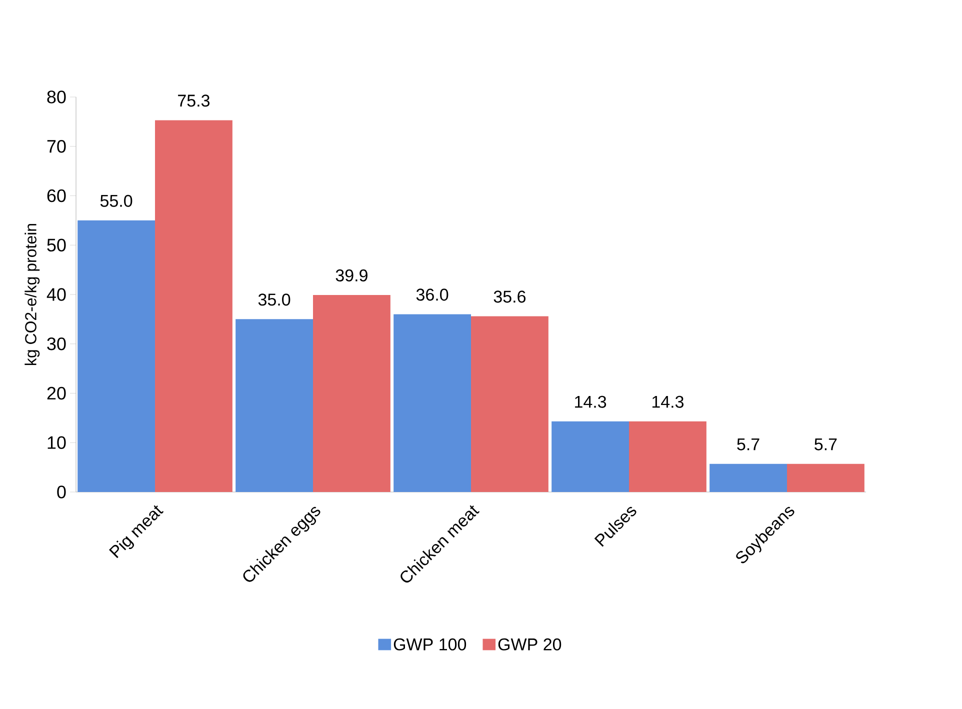 The width and height of the screenshot is (962, 709). I want to click on y-tick-label: 70, so click(56, 146).